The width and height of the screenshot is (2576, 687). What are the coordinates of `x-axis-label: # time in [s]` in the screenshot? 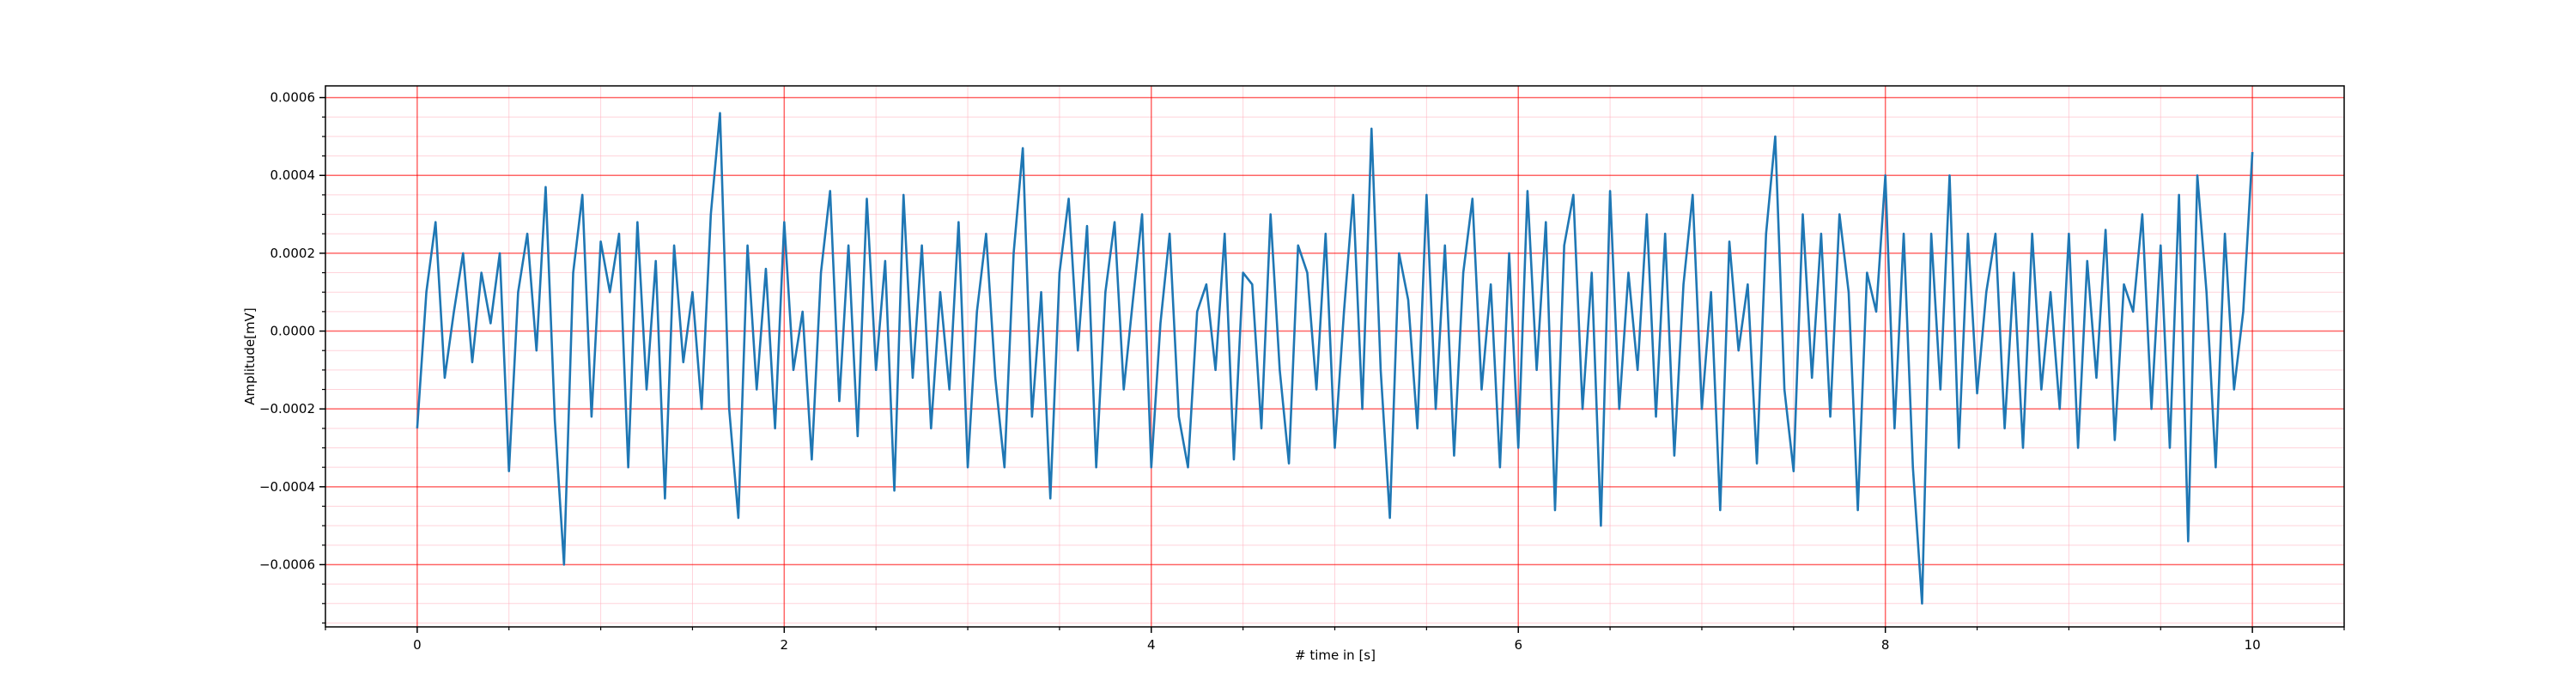 It's located at (1335, 655).